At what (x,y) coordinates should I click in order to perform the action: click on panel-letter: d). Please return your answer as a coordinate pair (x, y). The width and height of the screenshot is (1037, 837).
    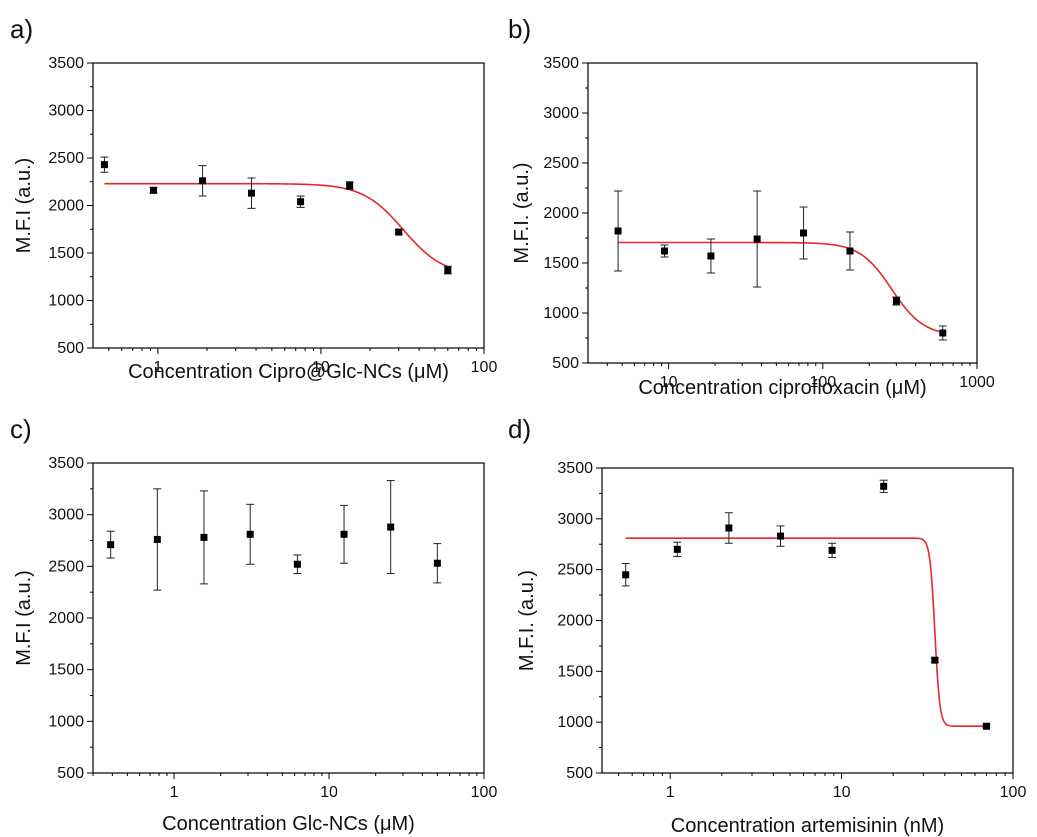
    Looking at the image, I should click on (519, 429).